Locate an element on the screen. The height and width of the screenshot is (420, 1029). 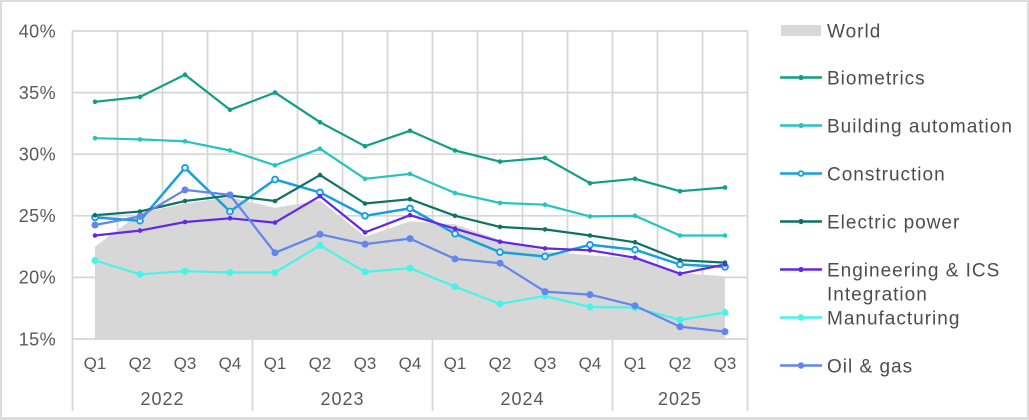
svg-text: Biometrics is located at coordinates (876, 79).